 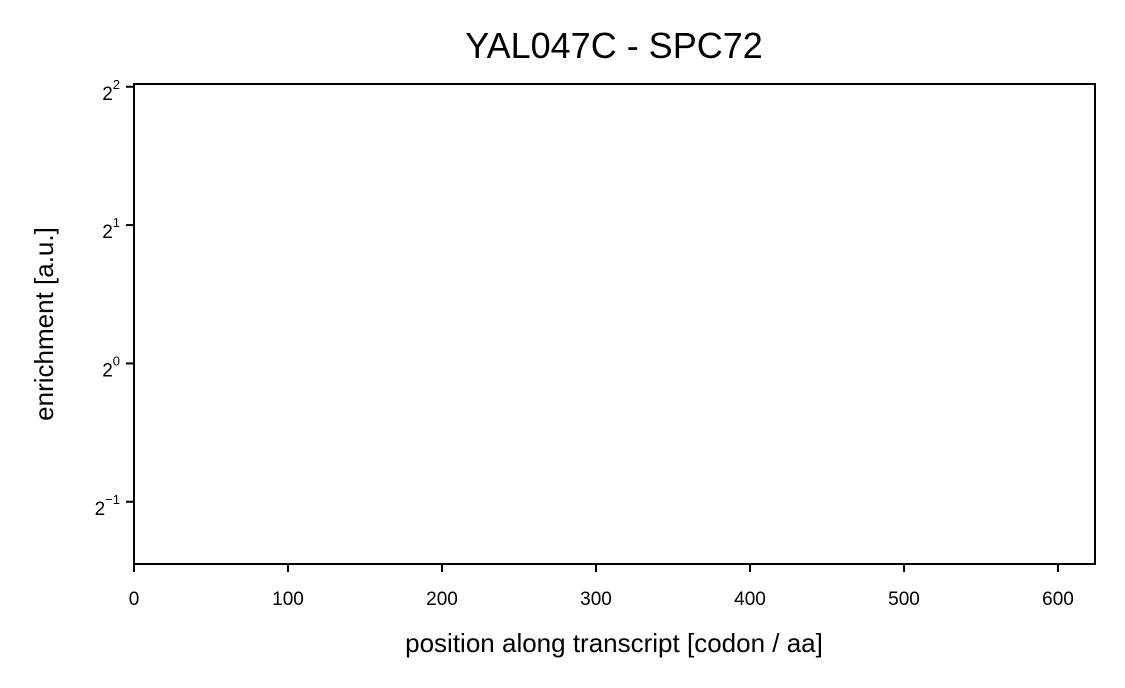 I want to click on y-tick-label: 22, so click(x=111, y=91).